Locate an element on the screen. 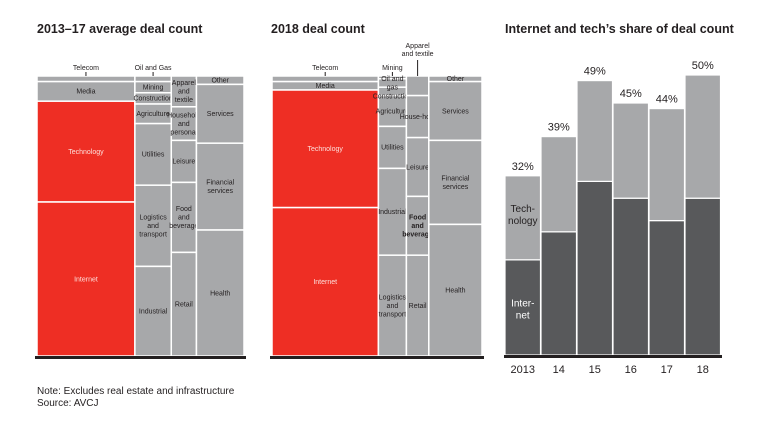 The image size is (774, 423). bar-total-label-14: 39% is located at coordinates (559, 128).